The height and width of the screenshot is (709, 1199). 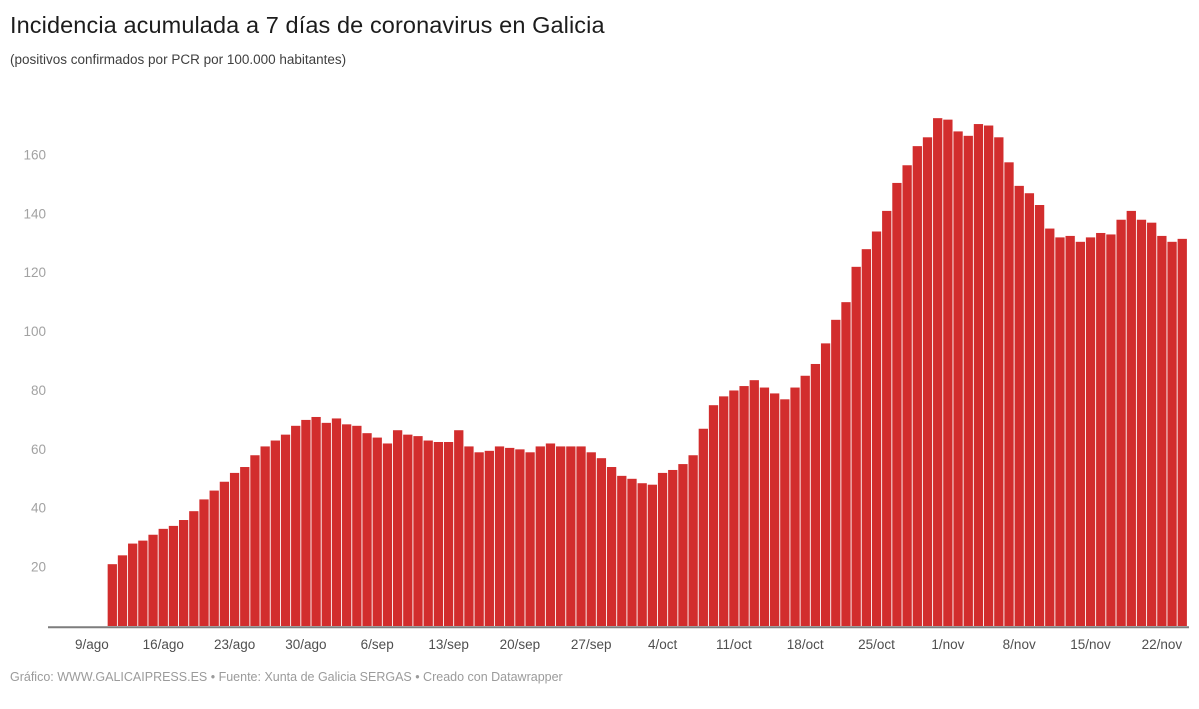 What do you see at coordinates (907, 395) in the screenshot?
I see `bar: 28/oct: 156.5` at bounding box center [907, 395].